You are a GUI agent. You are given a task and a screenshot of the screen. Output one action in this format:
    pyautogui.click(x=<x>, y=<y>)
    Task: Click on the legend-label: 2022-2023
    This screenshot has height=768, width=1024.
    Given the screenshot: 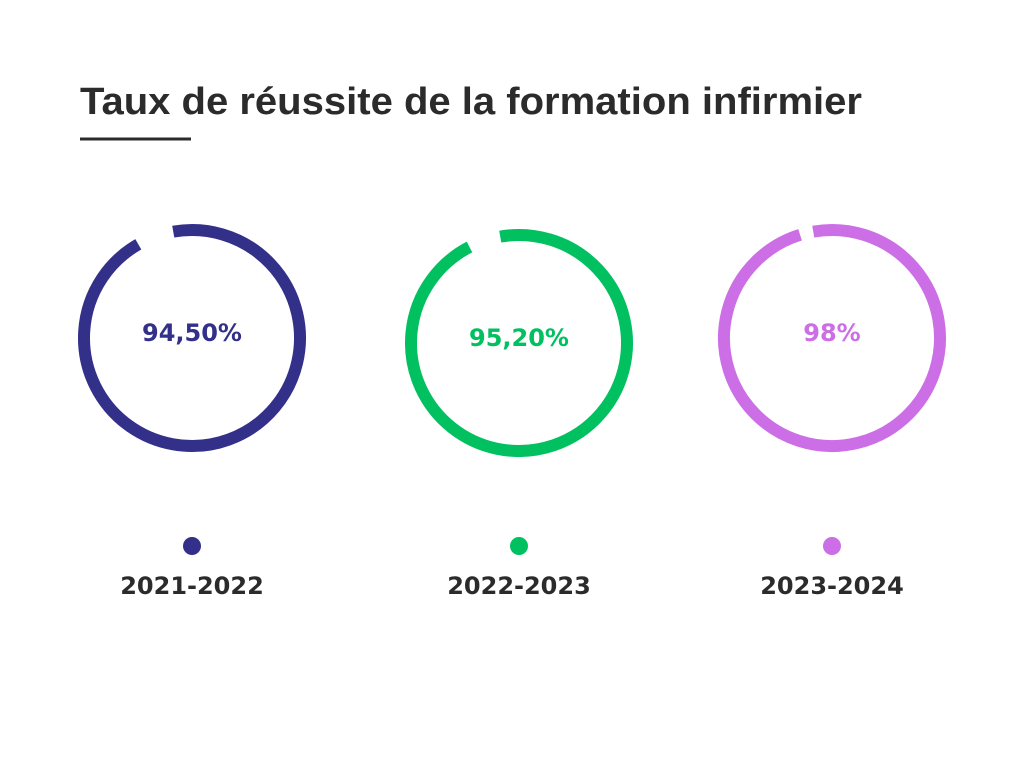 What is the action you would take?
    pyautogui.click(x=519, y=586)
    